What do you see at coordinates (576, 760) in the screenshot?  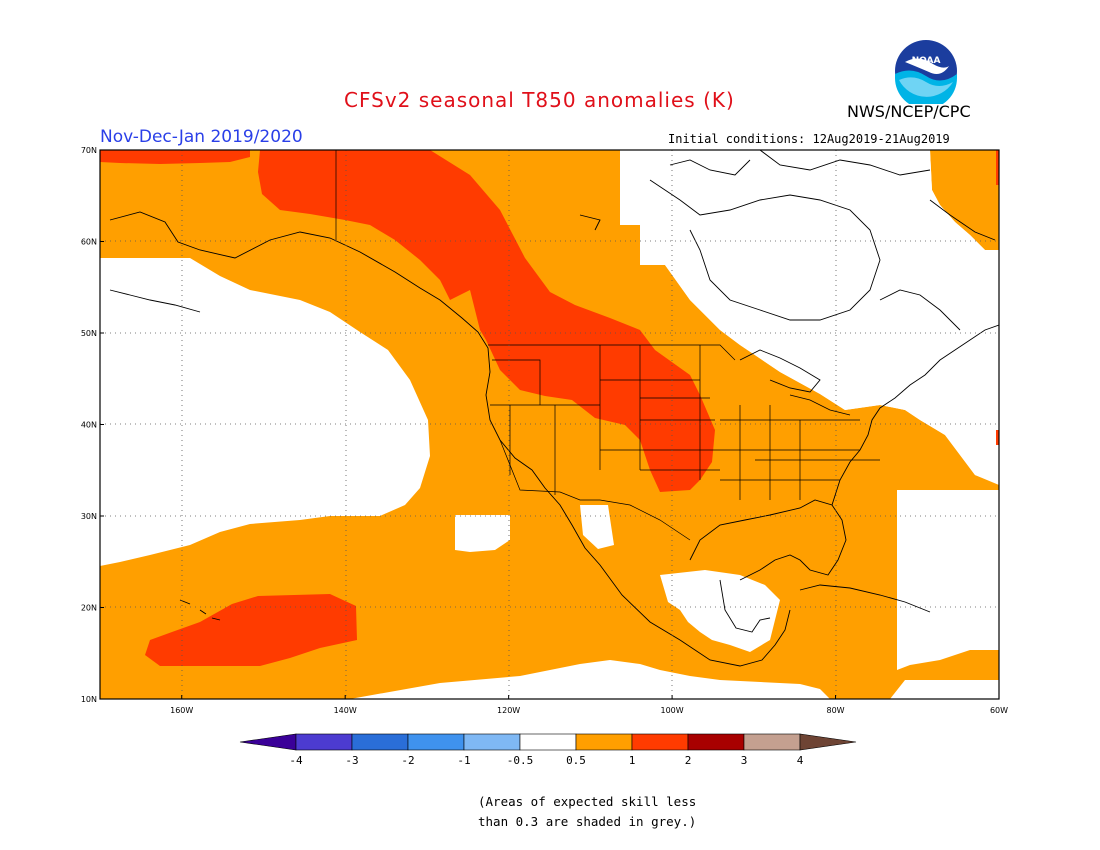 I see `colorbar-label: 0.5` at bounding box center [576, 760].